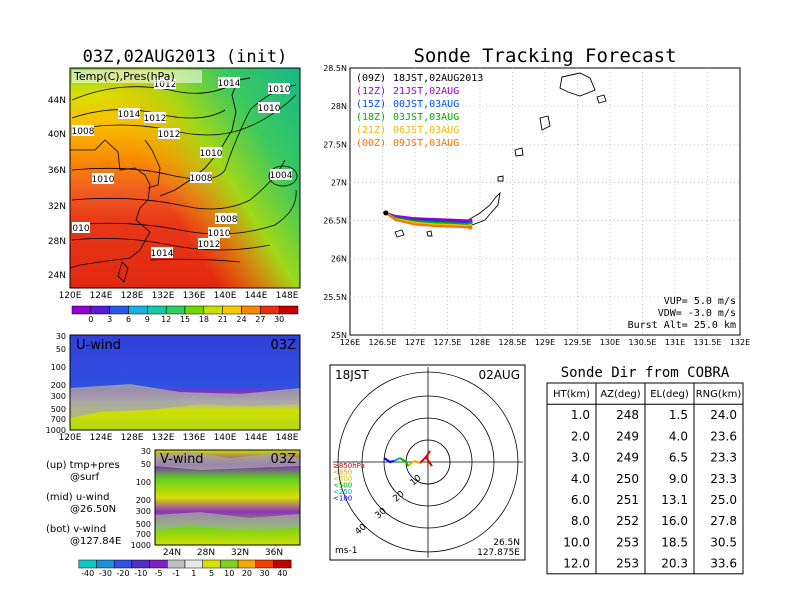  Describe the element at coordinates (279, 319) in the screenshot. I see `temp-colorbar-tick: 30` at that location.